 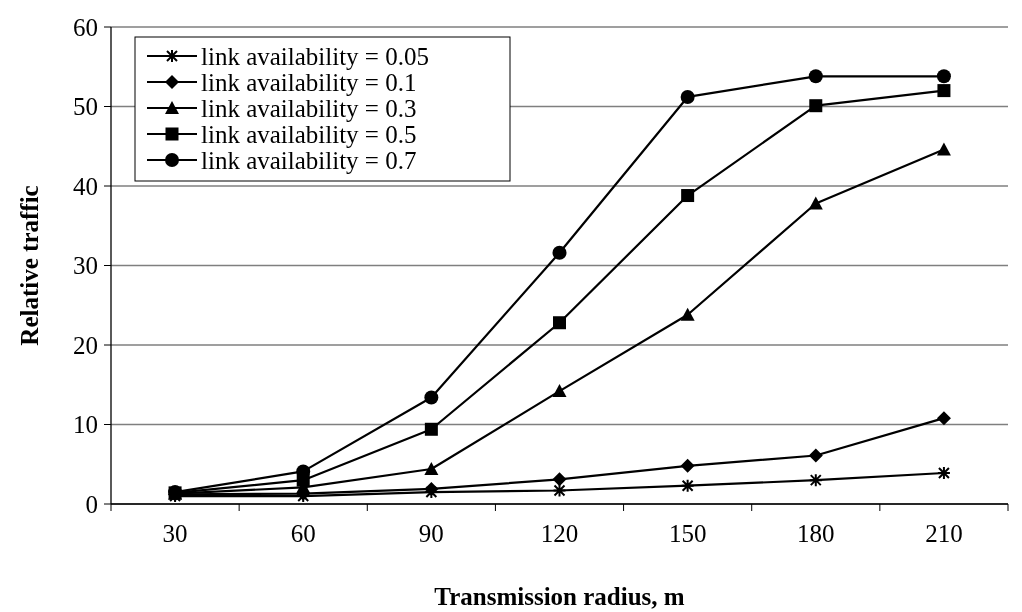 I want to click on y-tick-label: 0, so click(x=91, y=504).